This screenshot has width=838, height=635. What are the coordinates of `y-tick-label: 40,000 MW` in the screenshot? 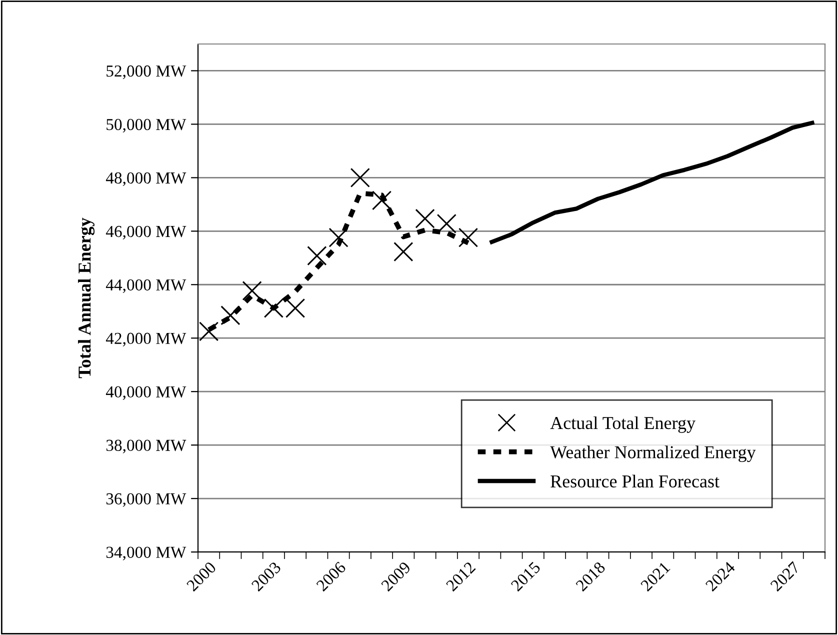 It's located at (146, 393).